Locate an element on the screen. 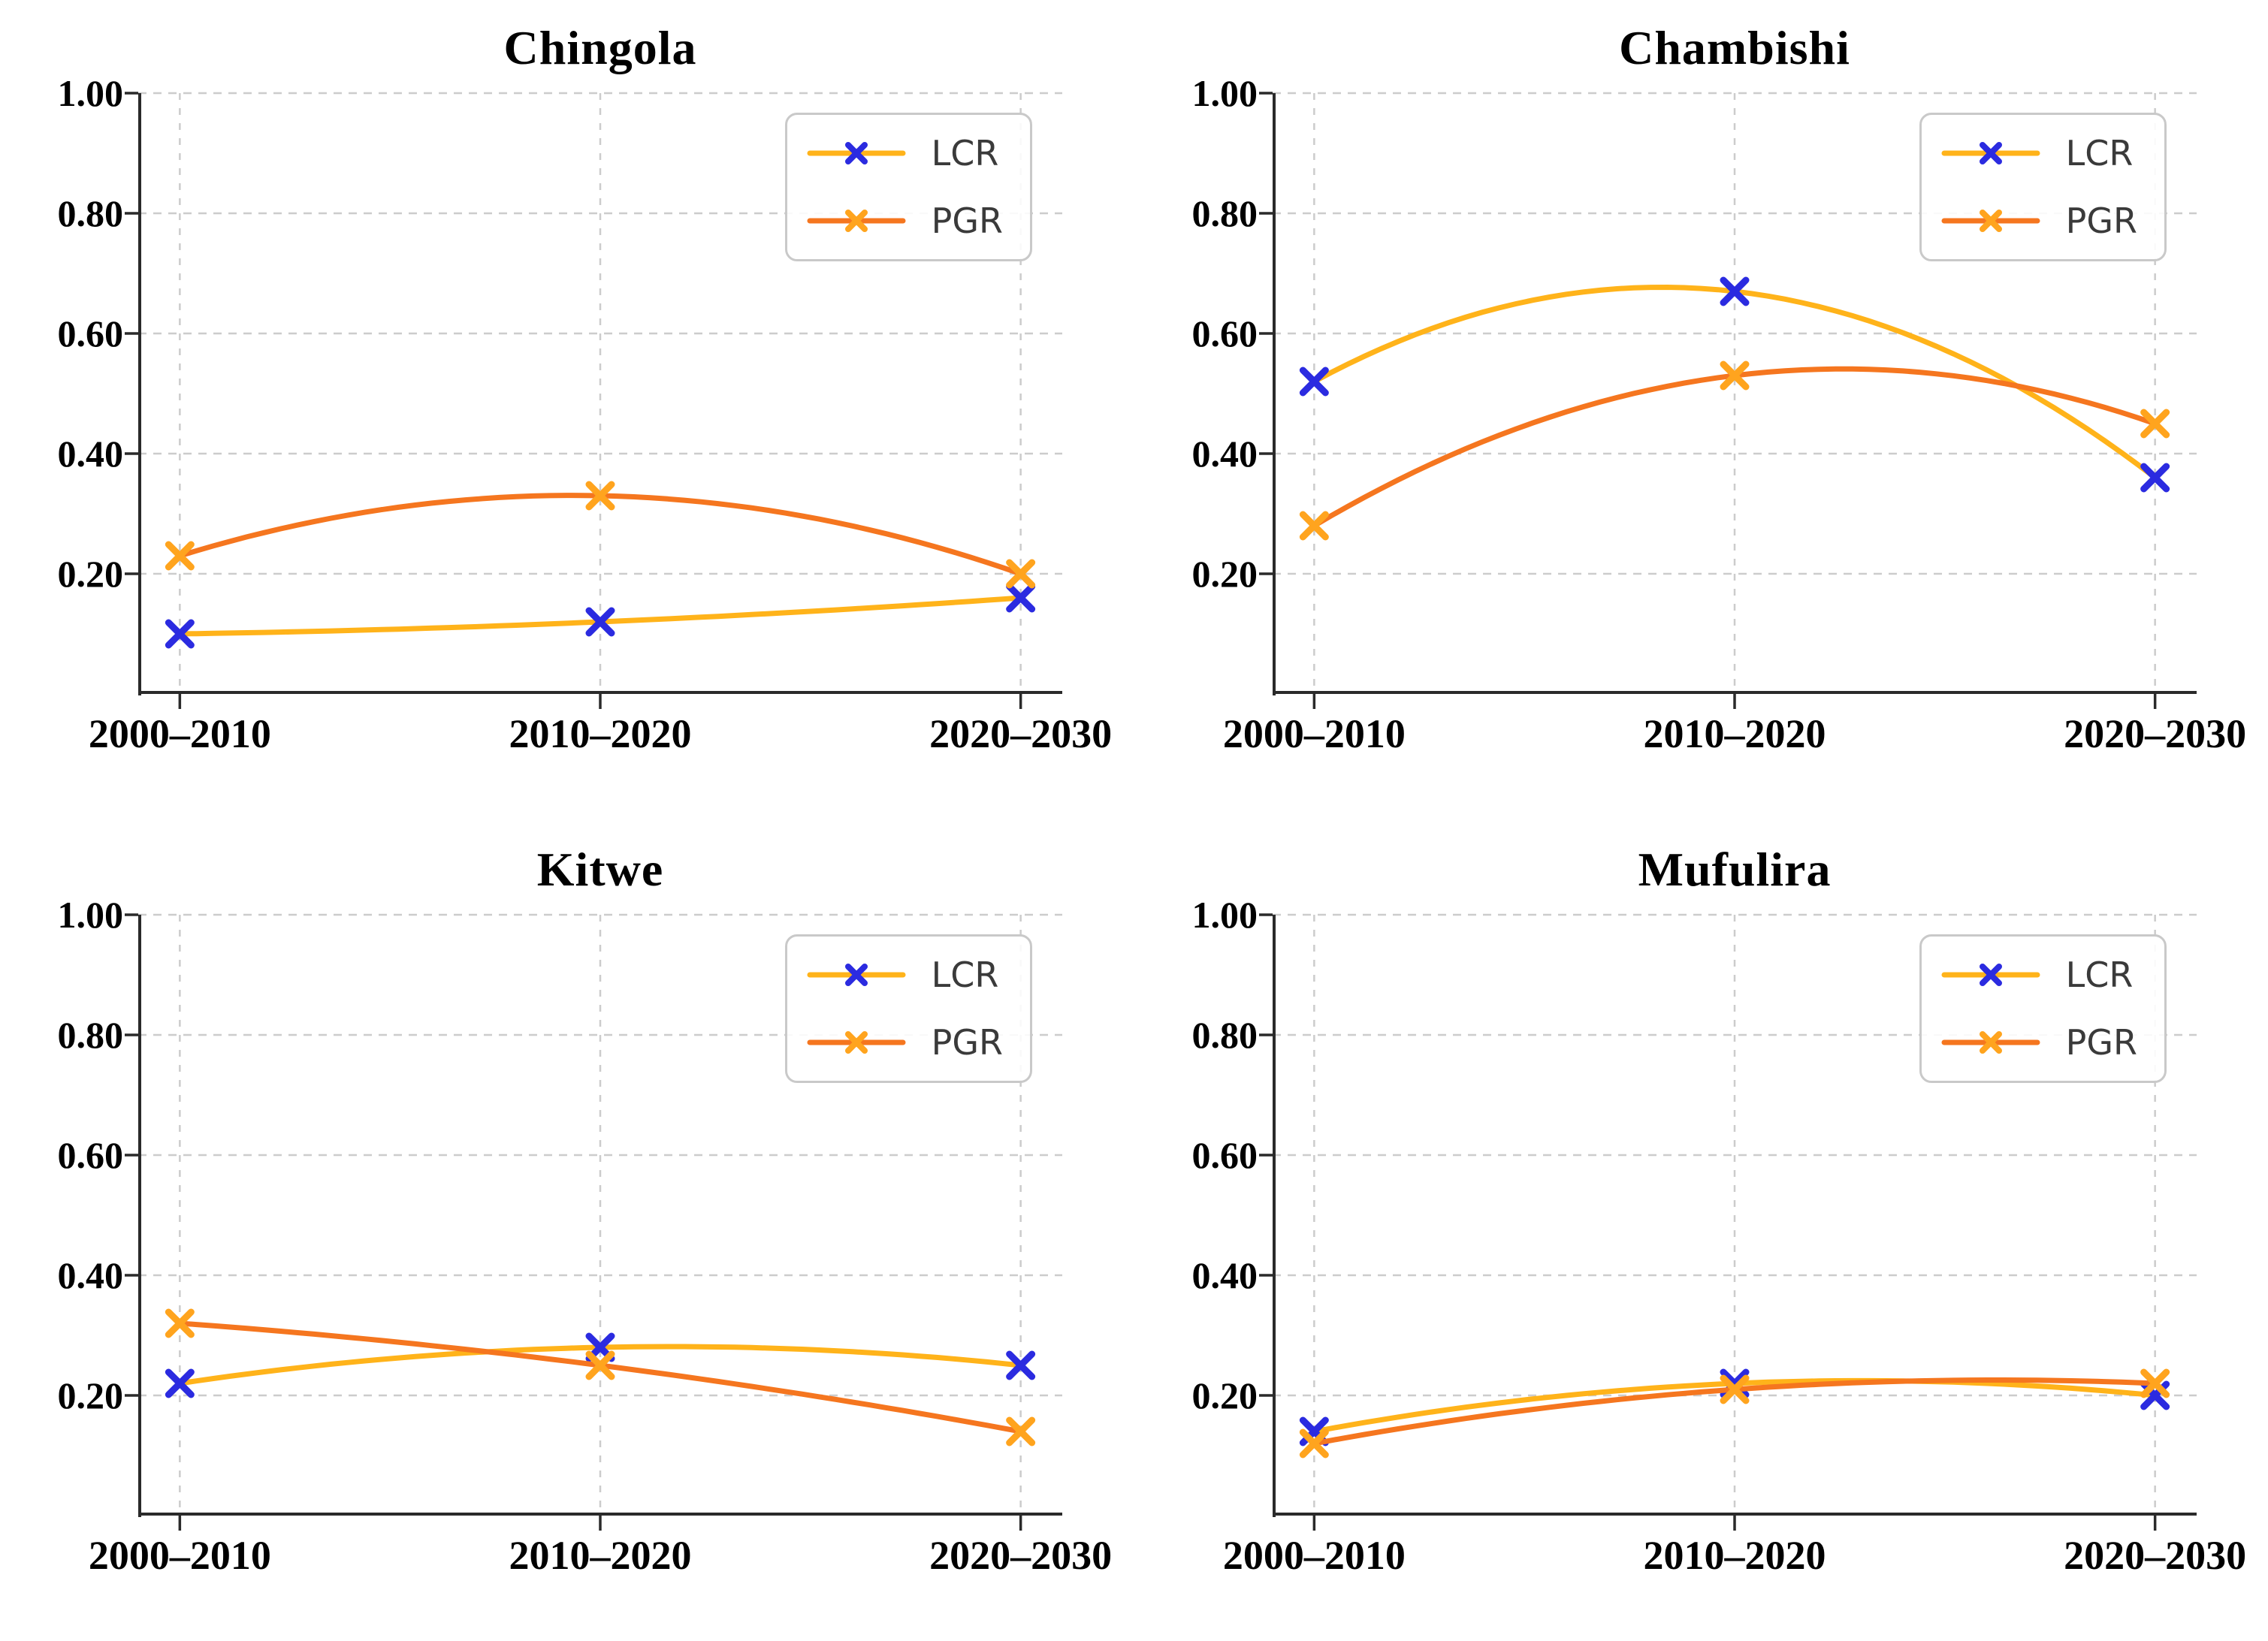 The width and height of the screenshot is (2268, 1641). chart-title: Mufulira is located at coordinates (1735, 869).